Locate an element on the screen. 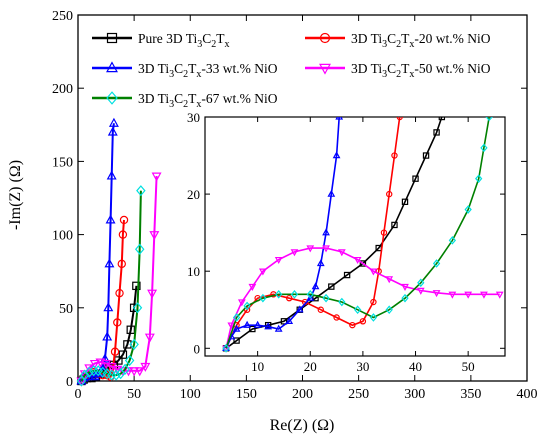 This screenshot has width=550, height=441. legend-entry-4: 3D Ti3C2Tx-50 wt.% NiO is located at coordinates (398, 70).